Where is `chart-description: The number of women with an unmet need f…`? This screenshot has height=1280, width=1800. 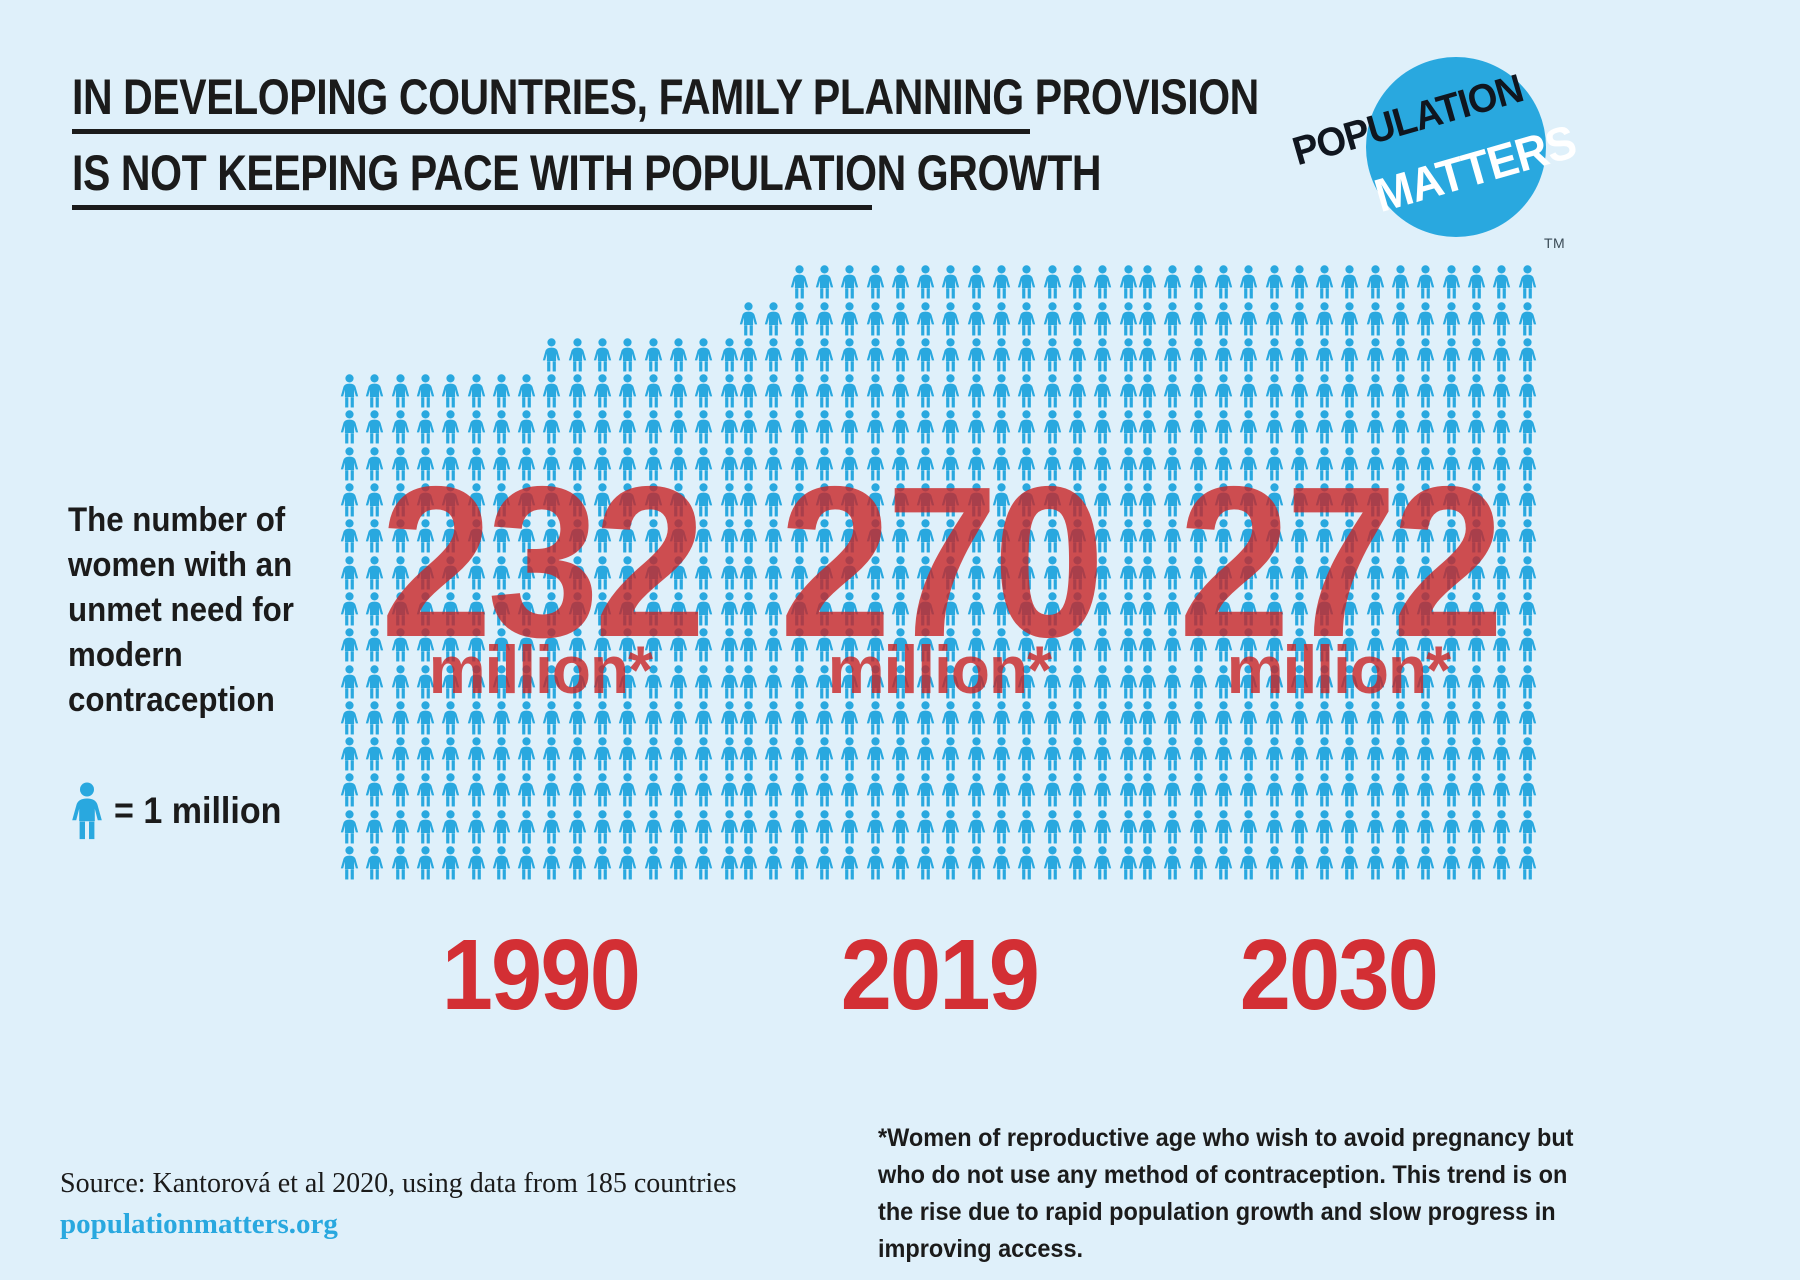
chart-description: The number of women with an unmet need f… is located at coordinates (203, 610).